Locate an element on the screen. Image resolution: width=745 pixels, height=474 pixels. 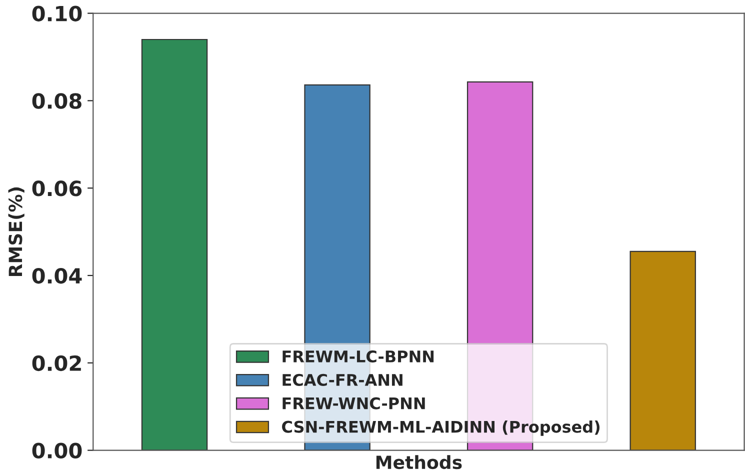
x-axis-title: Methods is located at coordinates (419, 462).